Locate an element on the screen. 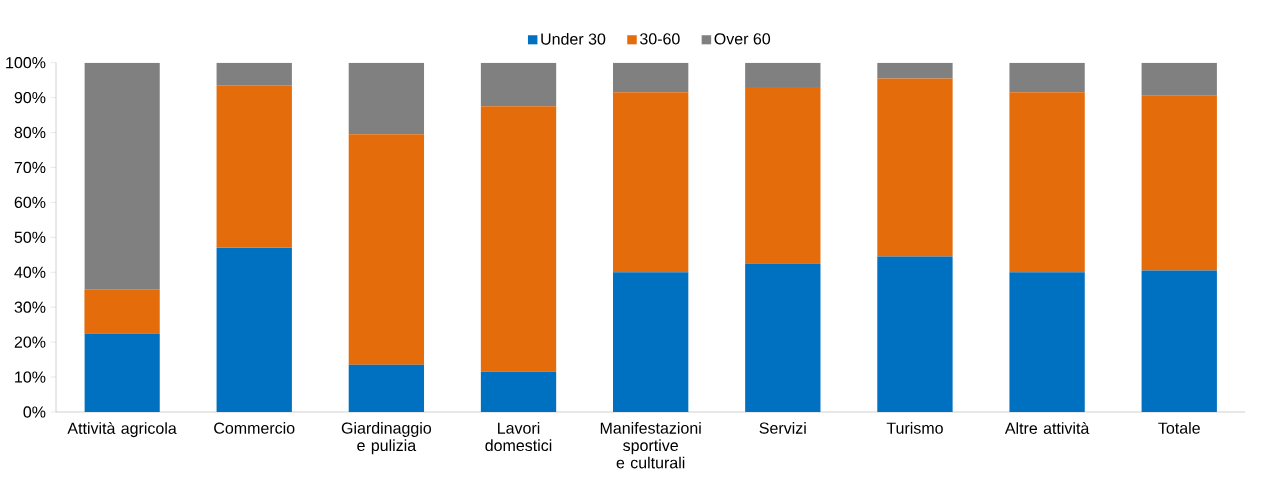 The height and width of the screenshot is (492, 1261). y-tick-label: 30% is located at coordinates (30, 307).